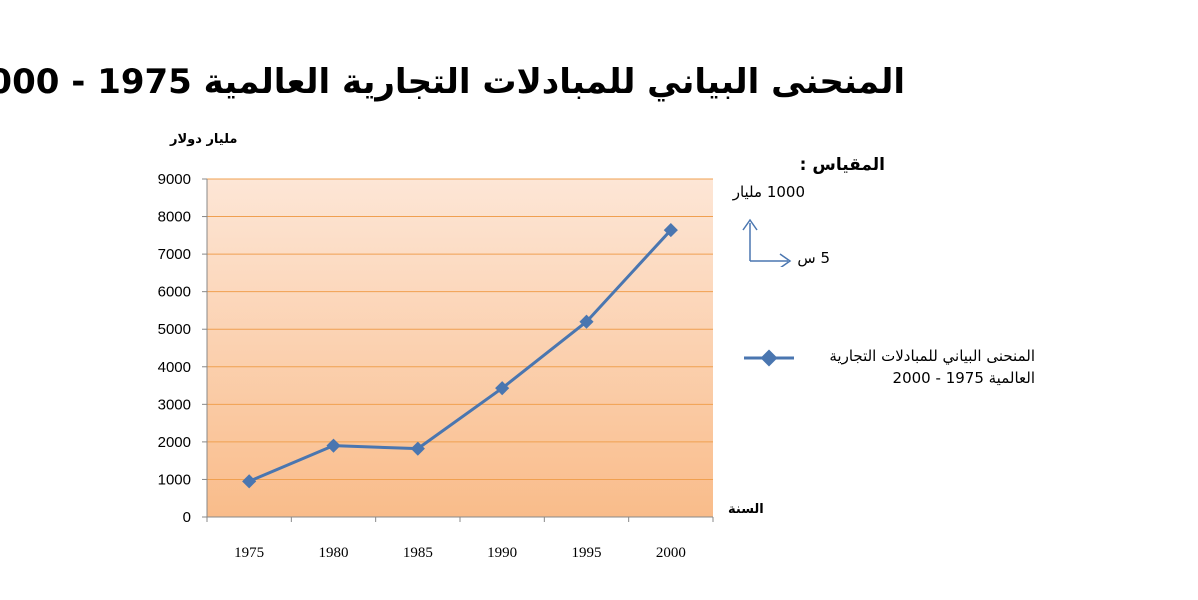 Image resolution: width=1198 pixels, height=600 pixels. Describe the element at coordinates (768, 192) in the screenshot. I see `scale-y-unit: 1000 مليار` at that location.